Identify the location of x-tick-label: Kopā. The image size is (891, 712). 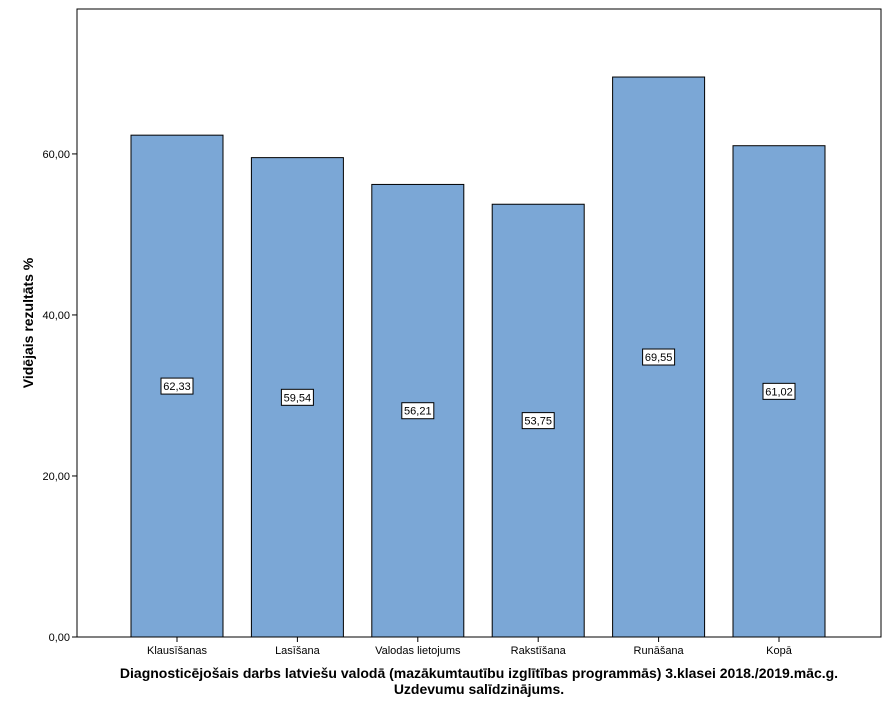
(779, 651).